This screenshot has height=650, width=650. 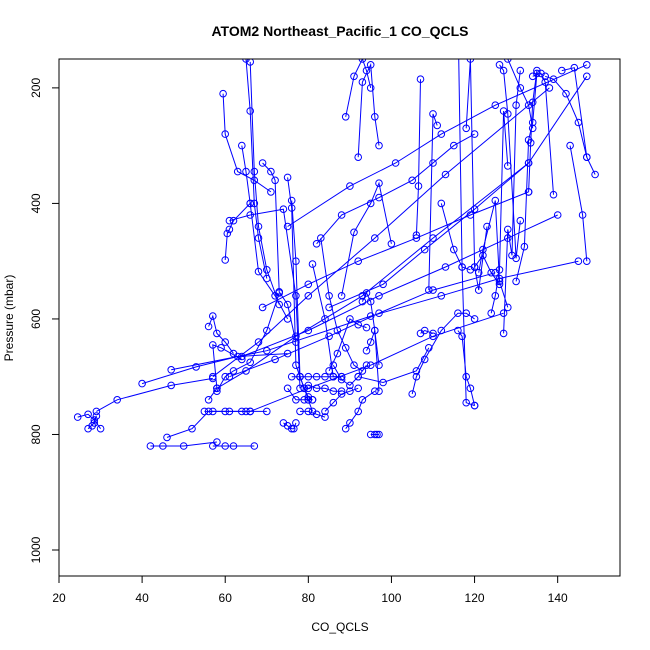 I want to click on x-axis-label: CO_QCLS, so click(x=339, y=627).